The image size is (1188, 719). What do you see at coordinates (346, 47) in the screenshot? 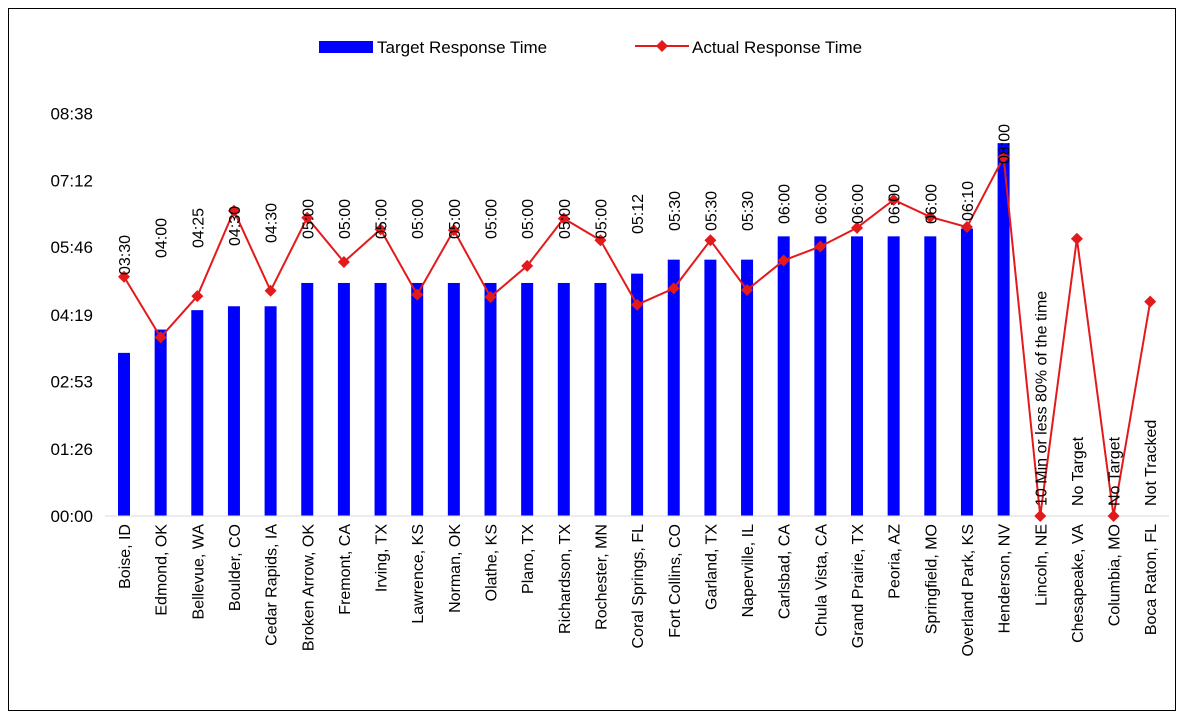
I see `legend-swatch-target` at bounding box center [346, 47].